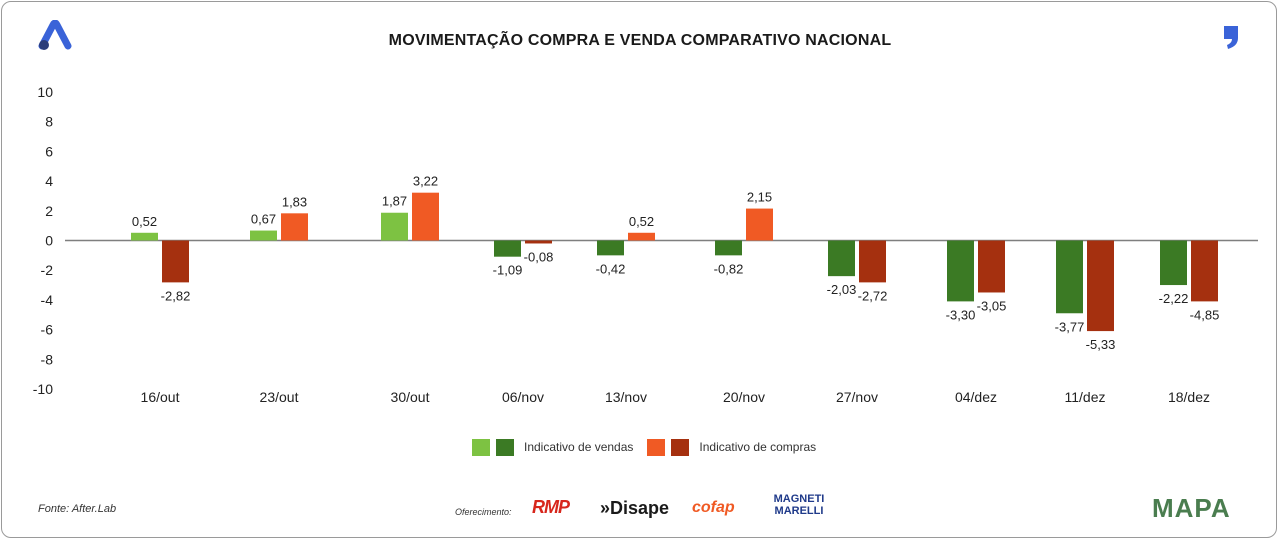 Image resolution: width=1280 pixels, height=541 pixels. What do you see at coordinates (425, 181) in the screenshot?
I see `purchases-data-label: 3,22` at bounding box center [425, 181].